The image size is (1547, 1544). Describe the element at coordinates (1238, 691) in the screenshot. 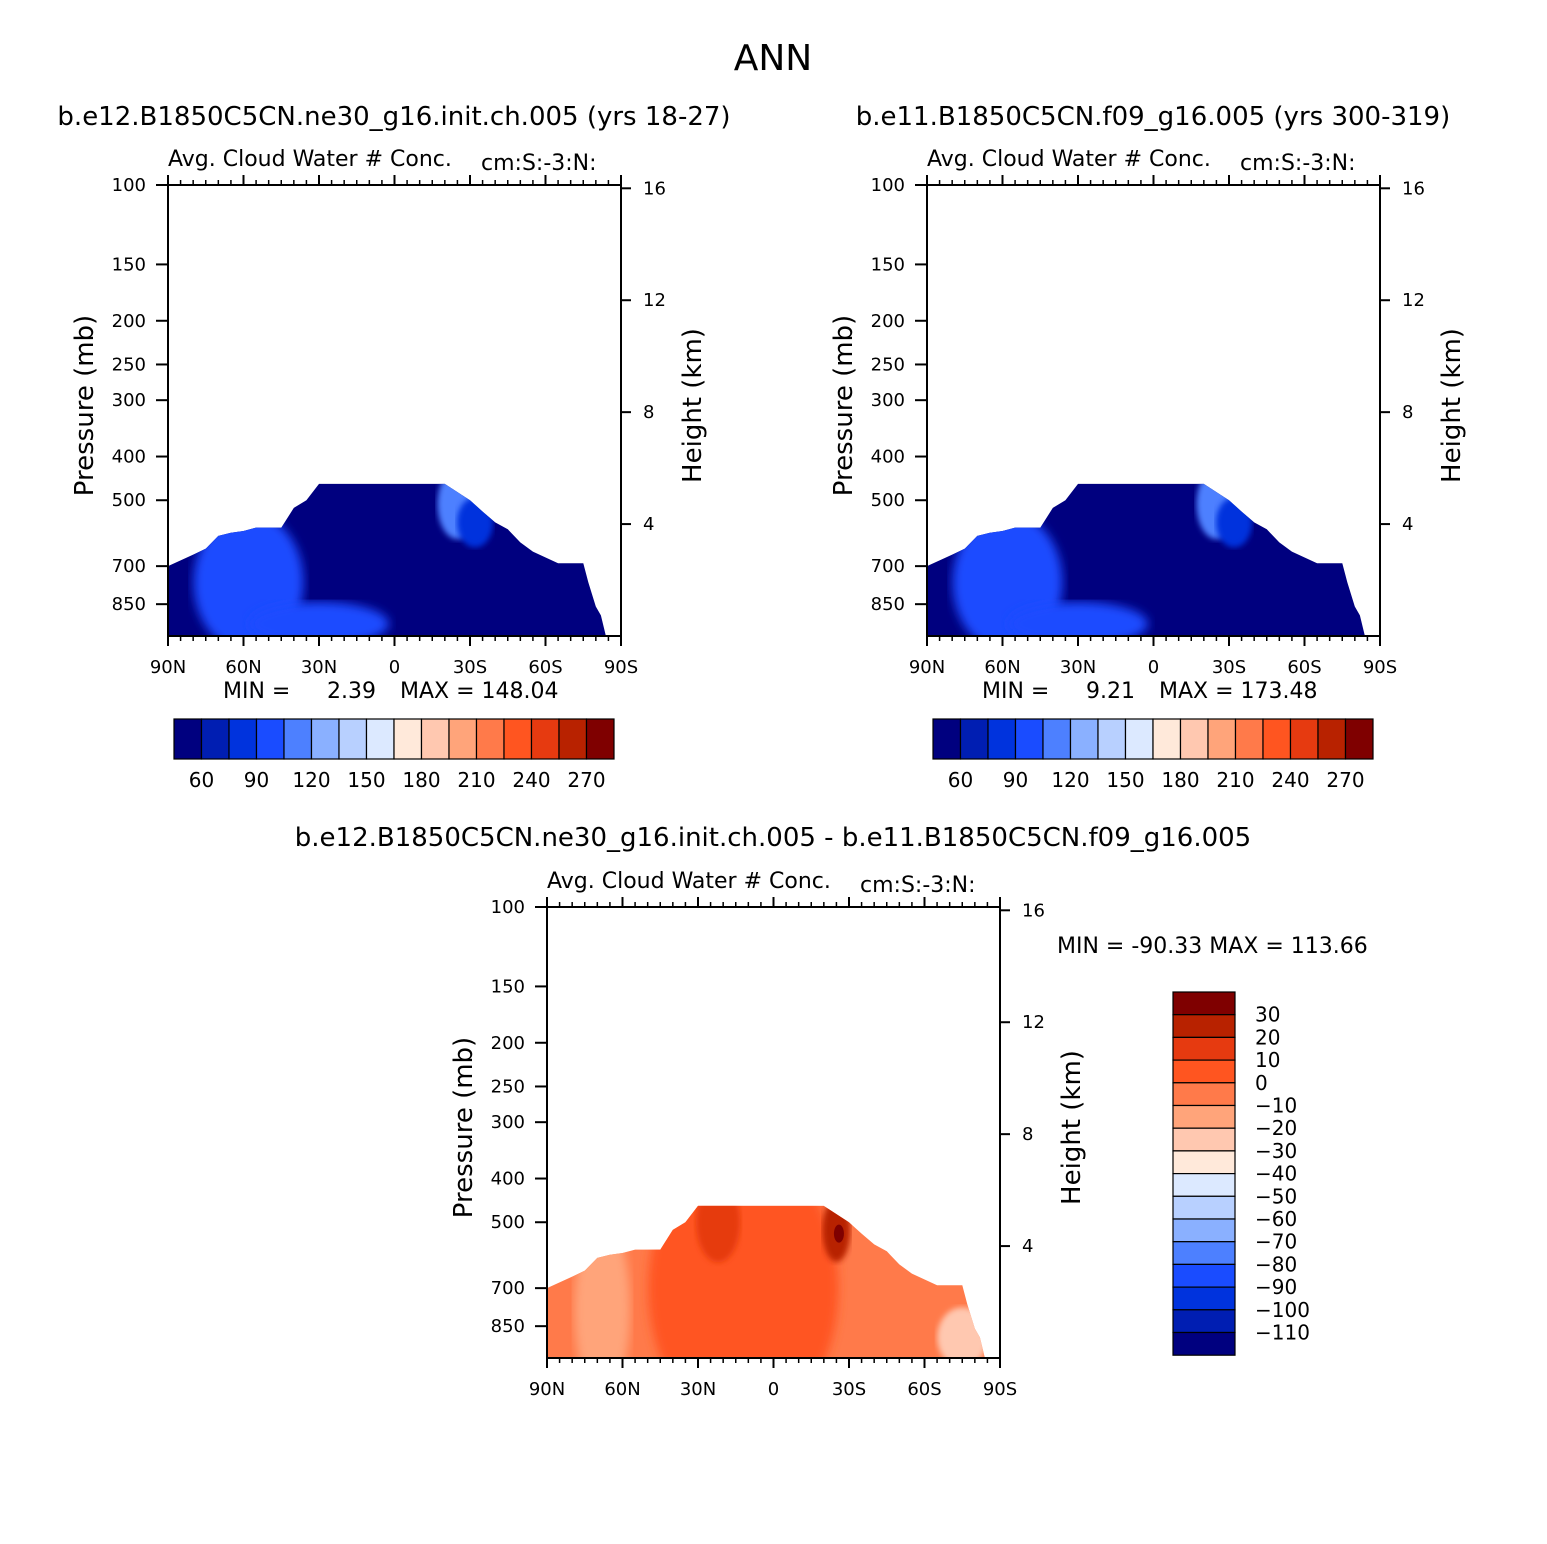

I see `max-label: MAX = 173.48` at that location.